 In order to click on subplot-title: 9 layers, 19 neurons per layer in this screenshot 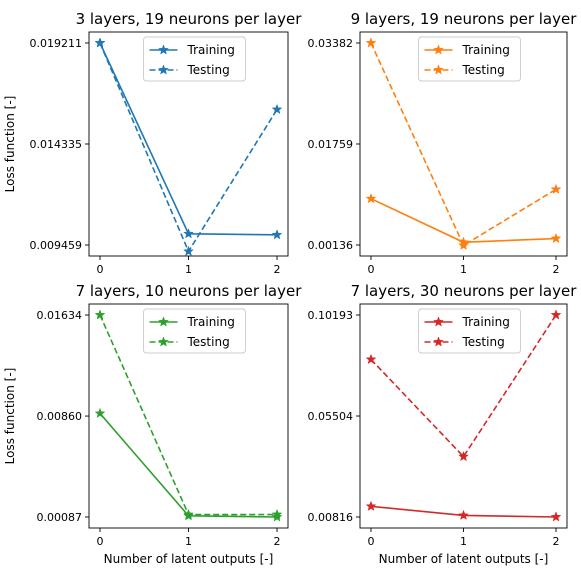, I will do `click(464, 19)`.